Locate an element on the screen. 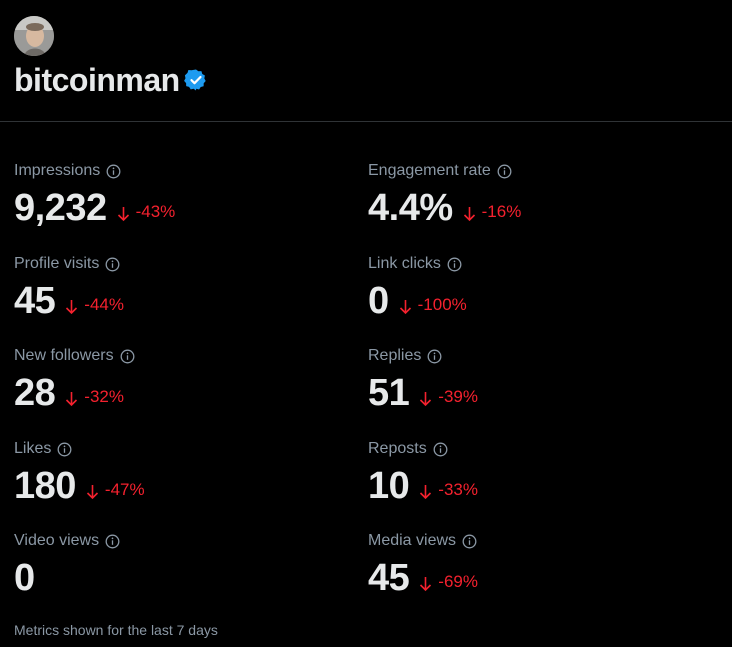  metric-label: Profile visits is located at coordinates (57, 263).